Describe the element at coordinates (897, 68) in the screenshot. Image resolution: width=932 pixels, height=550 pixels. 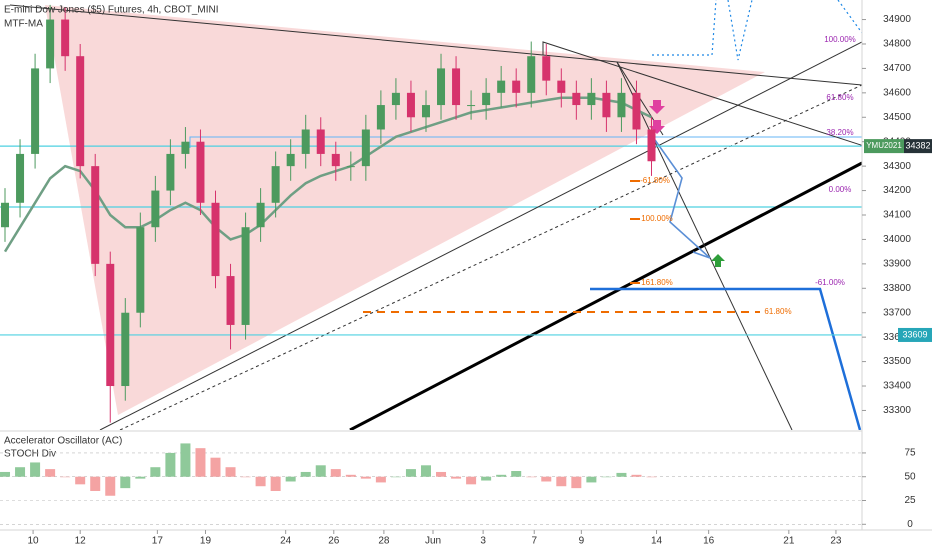
I see `y-tick-label: 34700` at that location.